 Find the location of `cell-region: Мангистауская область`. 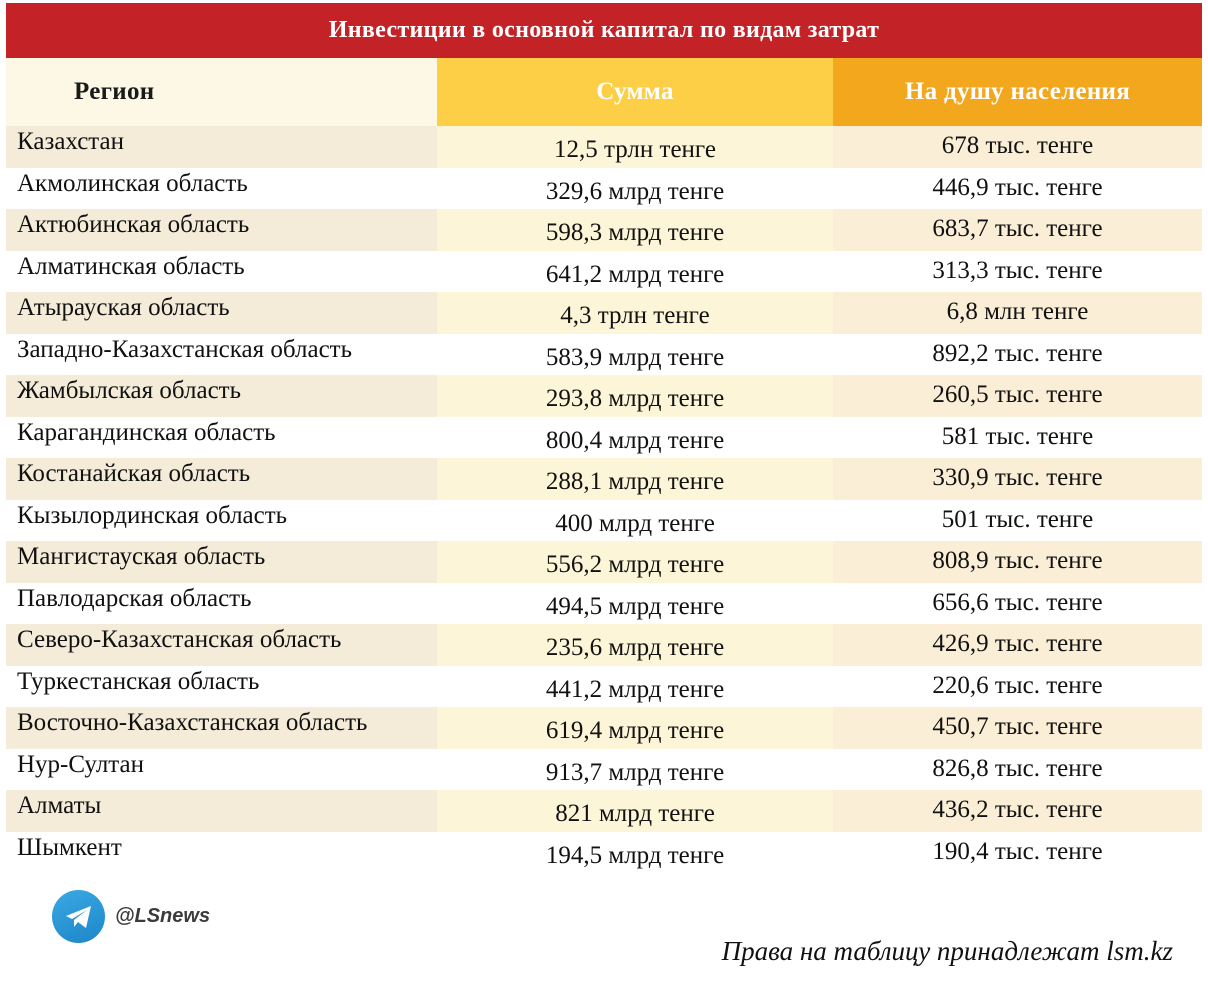

cell-region: Мангистауская область is located at coordinates (221, 562).